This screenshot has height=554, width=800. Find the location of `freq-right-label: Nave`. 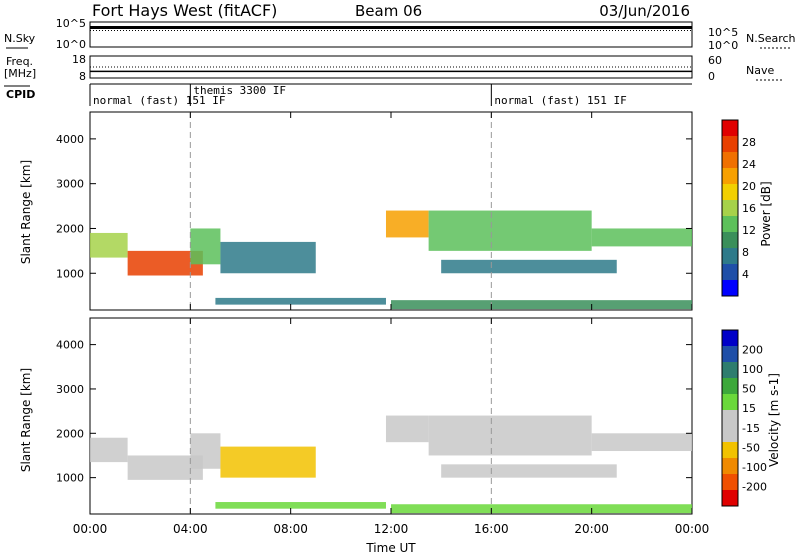

freq-right-label: Nave is located at coordinates (760, 70).